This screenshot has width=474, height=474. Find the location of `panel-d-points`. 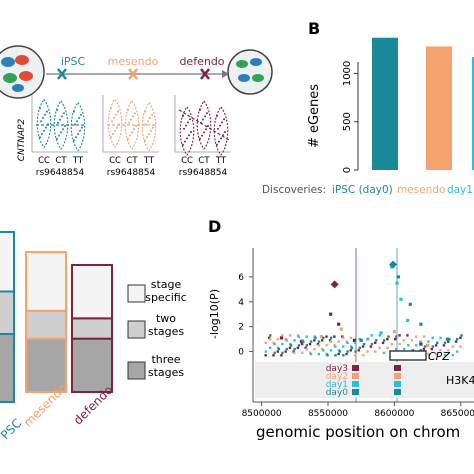

panel-d-points is located at coordinates (363, 308).